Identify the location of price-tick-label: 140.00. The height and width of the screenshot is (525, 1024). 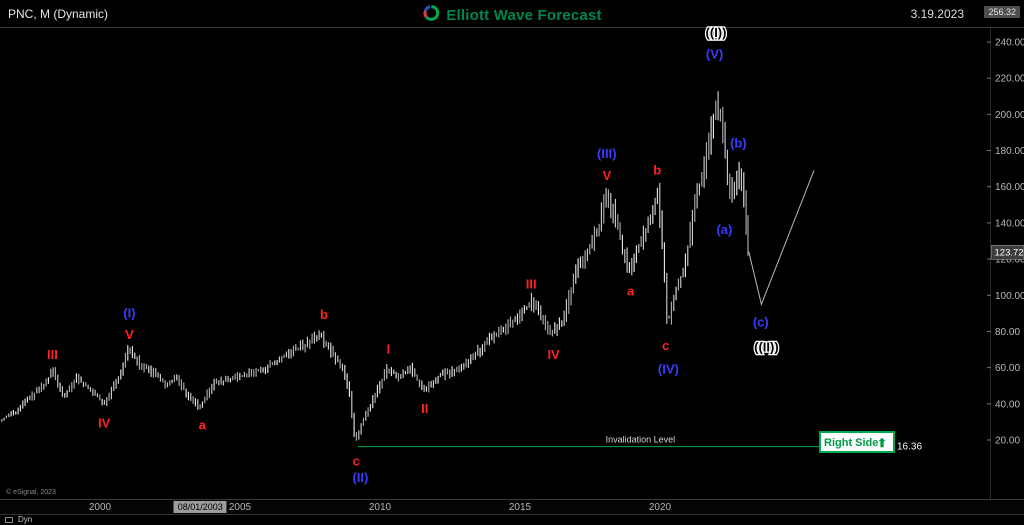
(1009, 223).